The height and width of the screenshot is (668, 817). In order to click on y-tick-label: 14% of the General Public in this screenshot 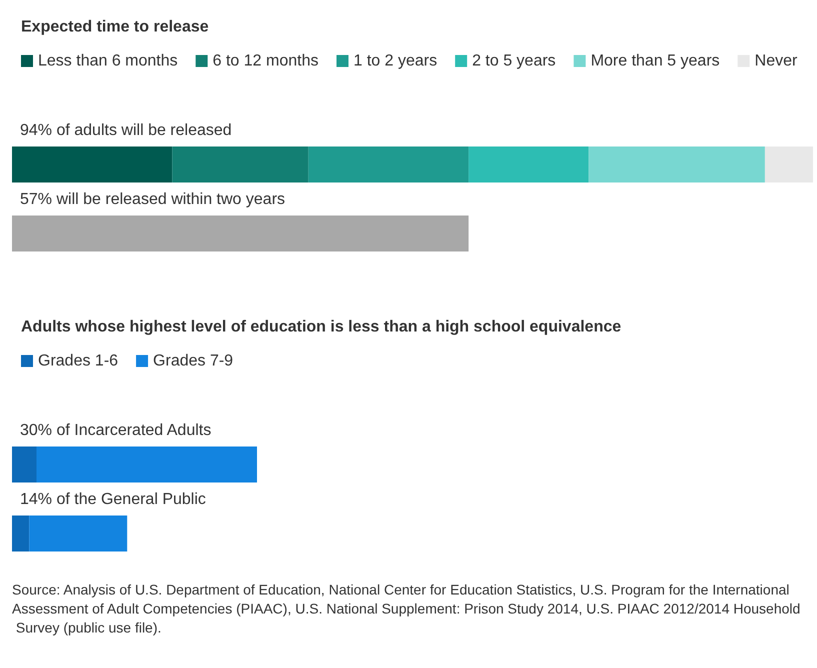, I will do `click(113, 499)`.